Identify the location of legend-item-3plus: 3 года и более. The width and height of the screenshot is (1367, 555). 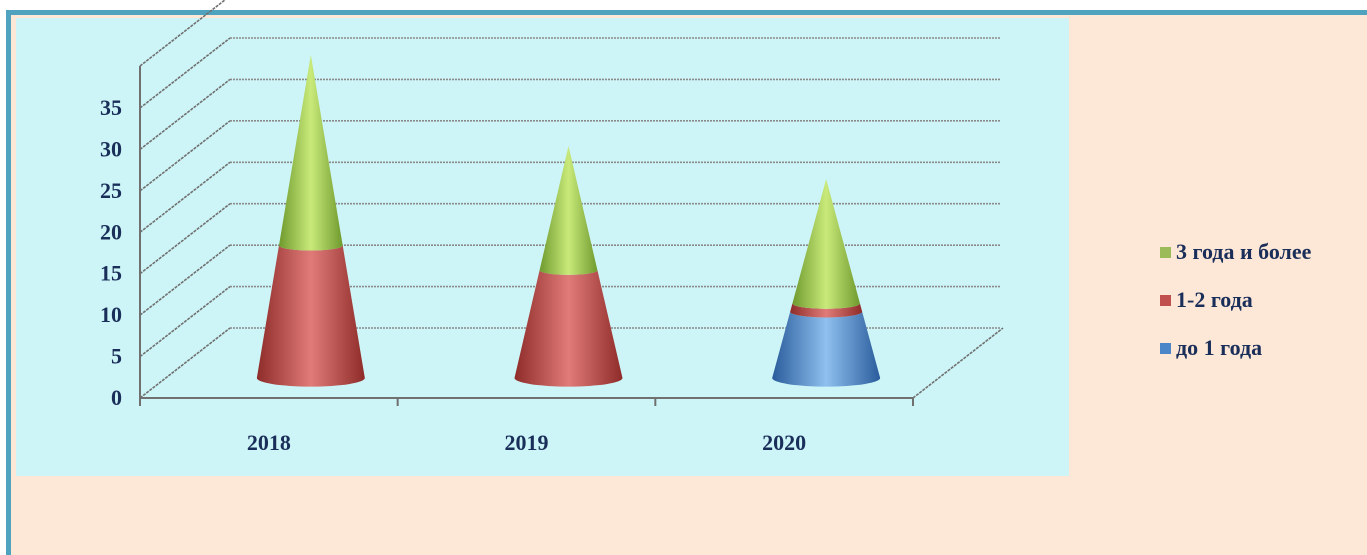
(1260, 252).